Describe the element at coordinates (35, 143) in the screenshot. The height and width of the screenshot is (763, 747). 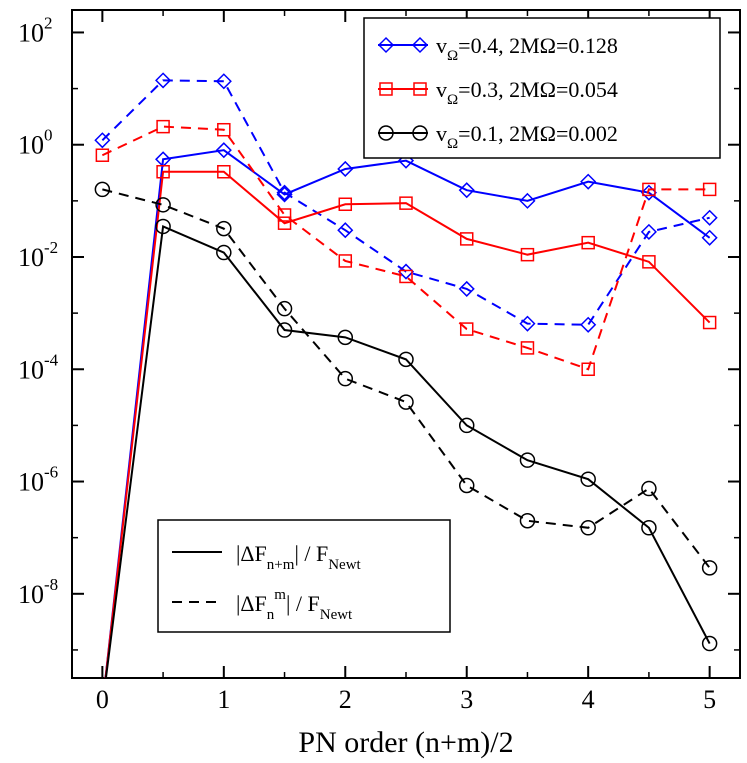
I see `y-tick-label: 10⁰` at that location.